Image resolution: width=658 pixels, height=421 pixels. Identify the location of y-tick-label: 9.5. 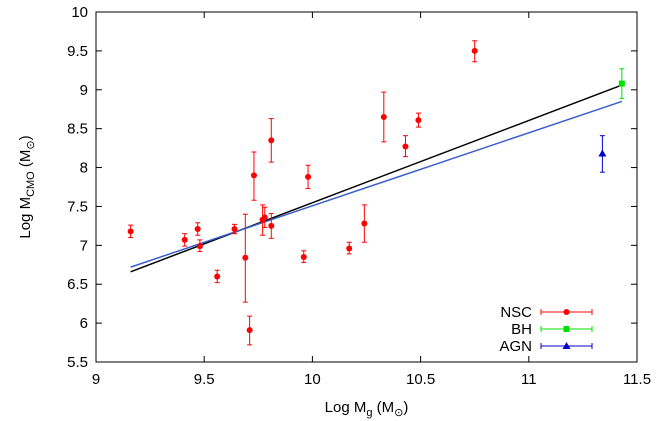
(77, 51).